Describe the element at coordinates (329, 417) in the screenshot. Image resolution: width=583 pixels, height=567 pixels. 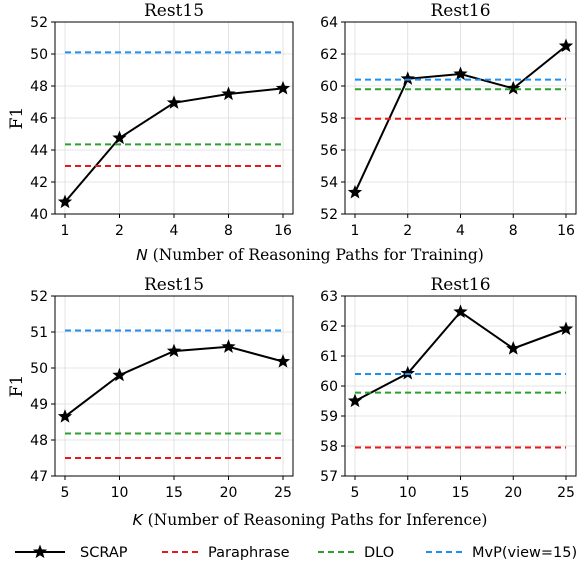
I see `y-tick-label: 59` at that location.